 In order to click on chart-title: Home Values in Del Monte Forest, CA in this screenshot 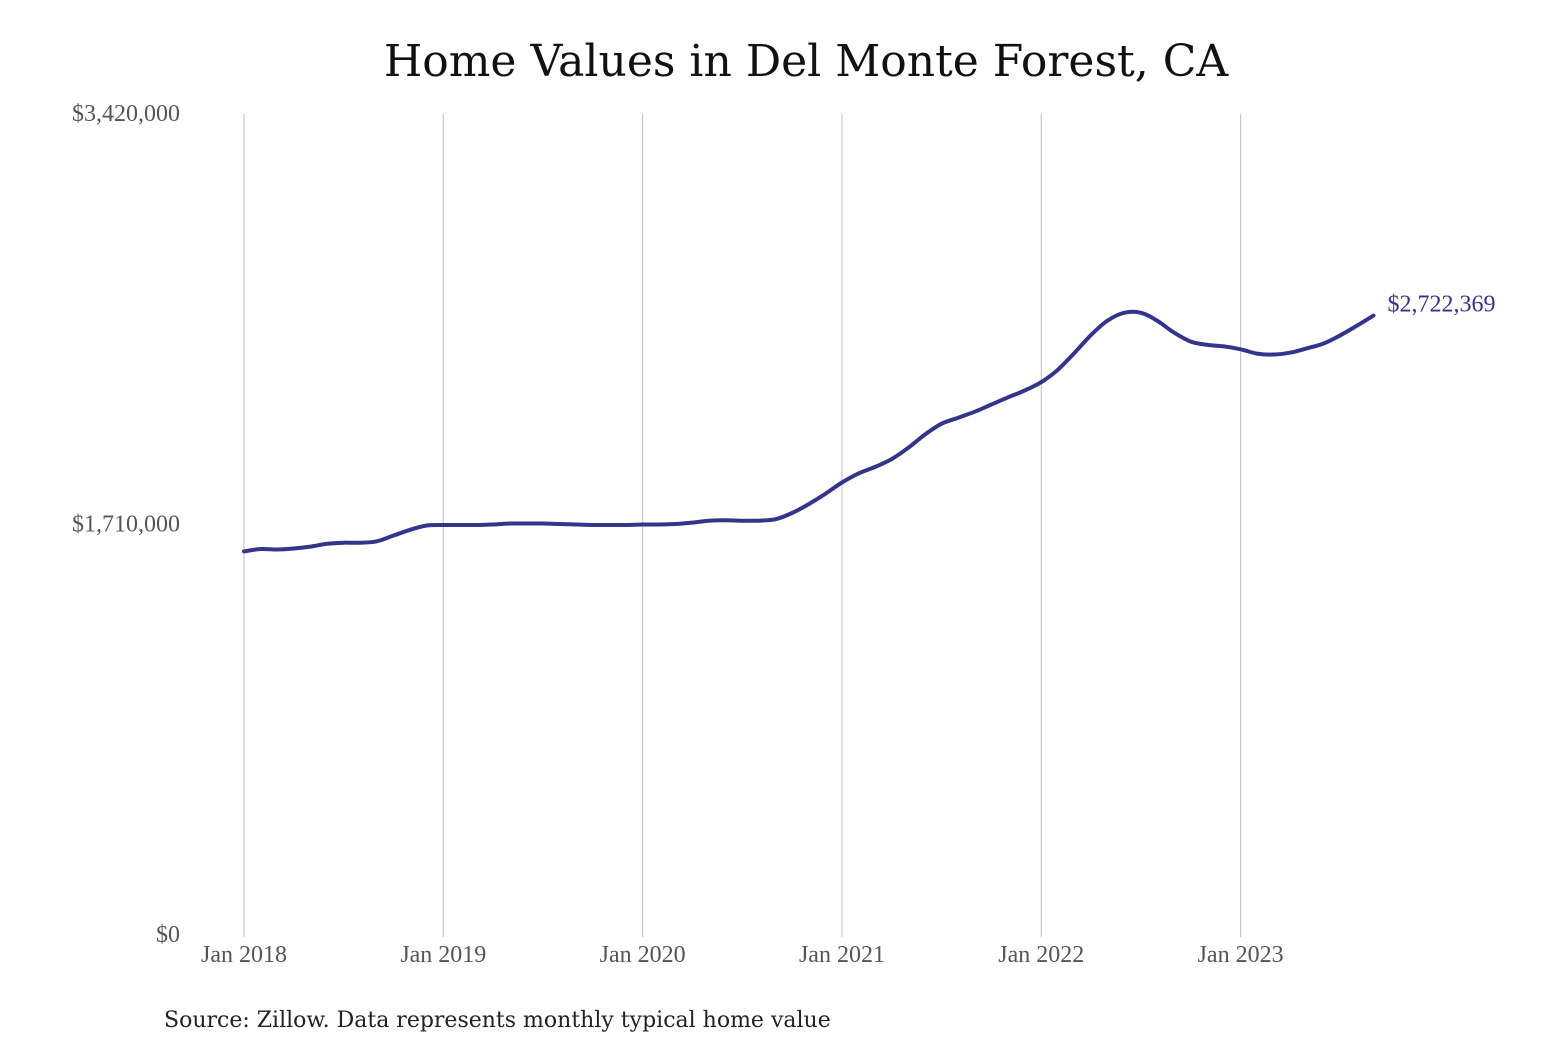, I will do `click(807, 61)`.